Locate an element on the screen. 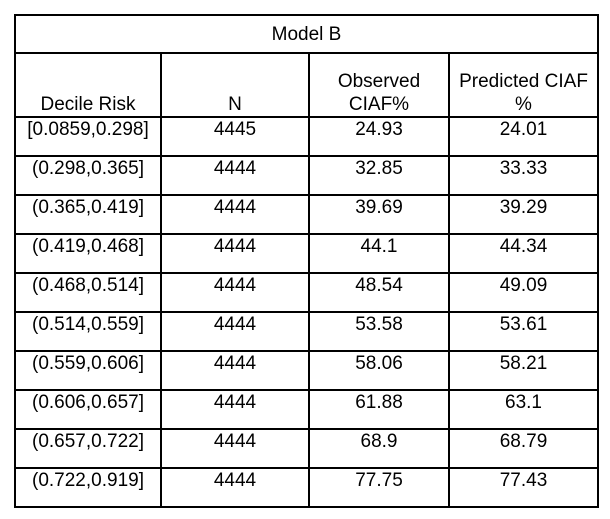 This screenshot has width=610, height=519. table-row: (0.559,0.606] 4444 58.06 58.21 is located at coordinates (307, 370).